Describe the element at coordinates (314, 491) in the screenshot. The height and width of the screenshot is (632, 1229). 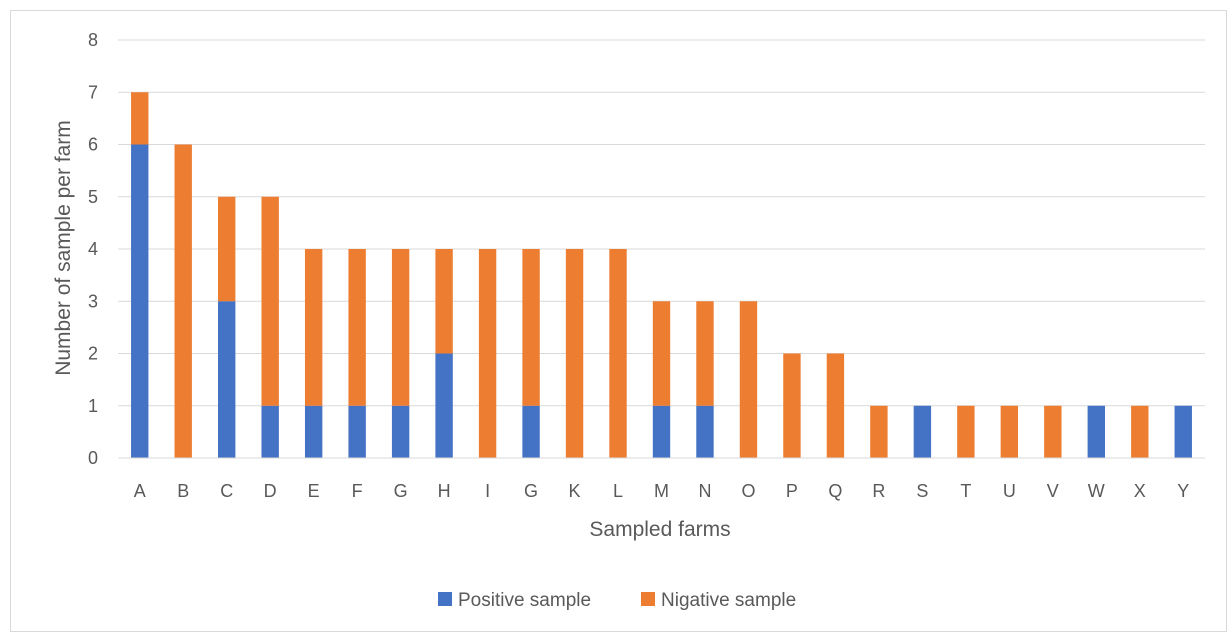
I see `x-tick-label: E` at that location.